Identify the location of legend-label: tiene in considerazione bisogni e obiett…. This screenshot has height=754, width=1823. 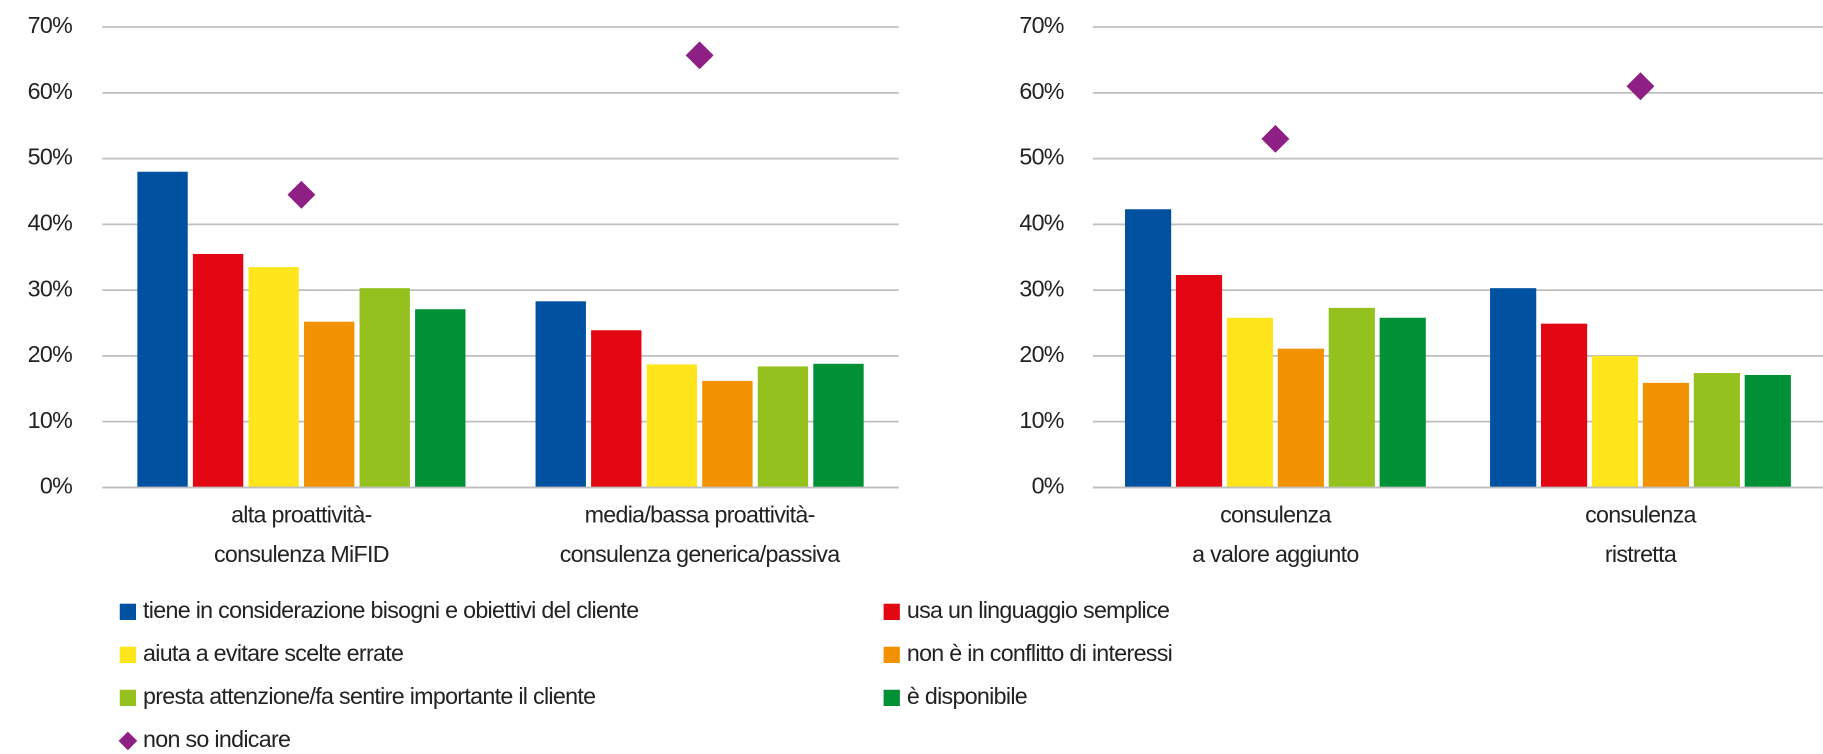
(390, 610).